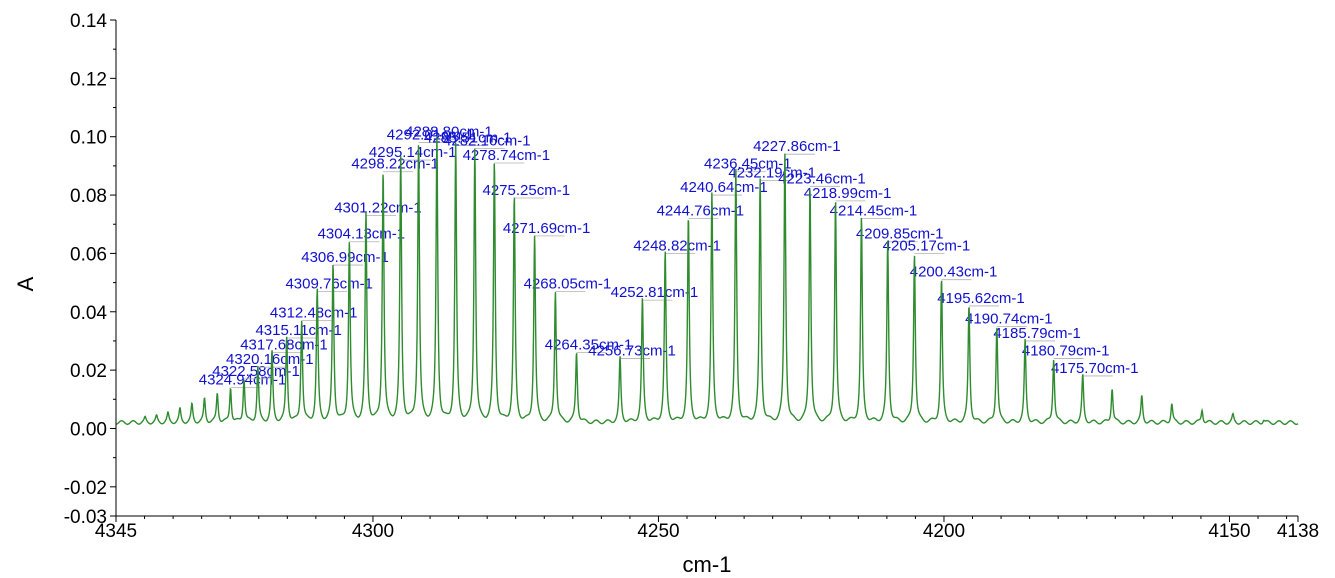 The width and height of the screenshot is (1335, 578). Describe the element at coordinates (88, 429) in the screenshot. I see `y-tick-label: 0.00` at that location.